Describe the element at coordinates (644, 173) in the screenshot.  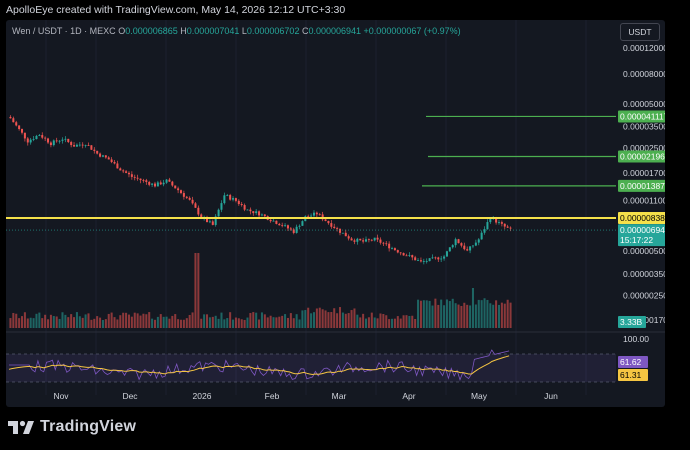
I see `price-tick-label: 0.000017000` at that location.